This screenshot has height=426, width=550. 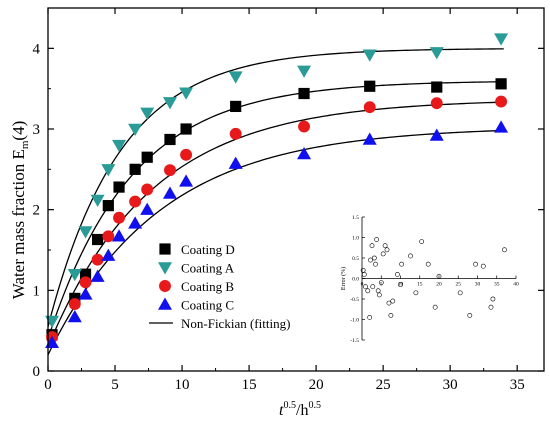 I want to click on x-axis-label: t0.5/h0.5, so click(x=300, y=409).